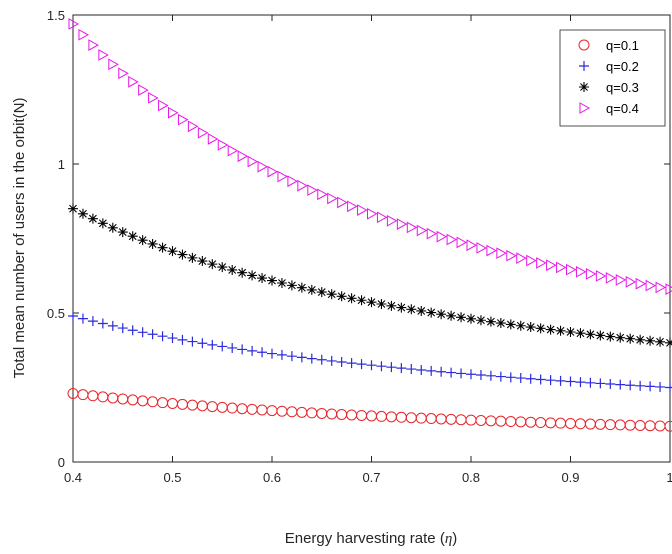 The width and height of the screenshot is (672, 554). I want to click on y-tick-label: 0.5, so click(56, 313).